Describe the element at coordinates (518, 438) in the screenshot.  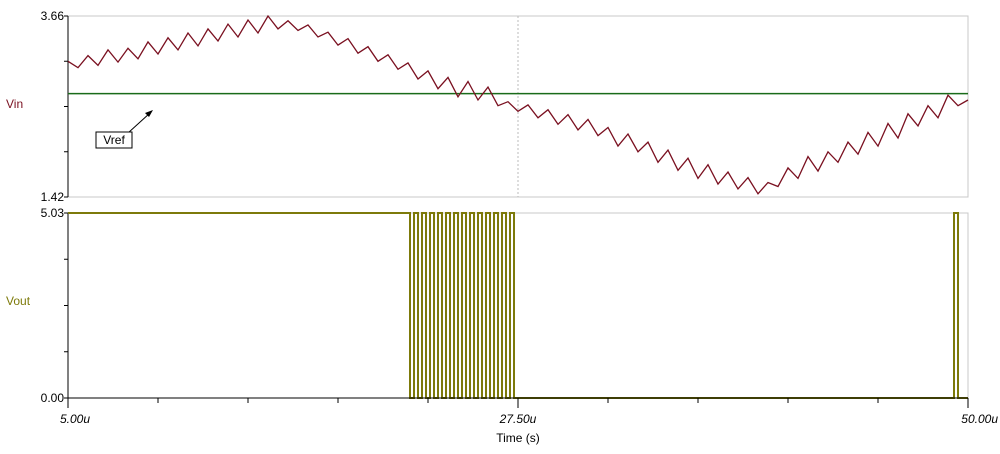
I see `x-axis-title: Time (s)` at that location.